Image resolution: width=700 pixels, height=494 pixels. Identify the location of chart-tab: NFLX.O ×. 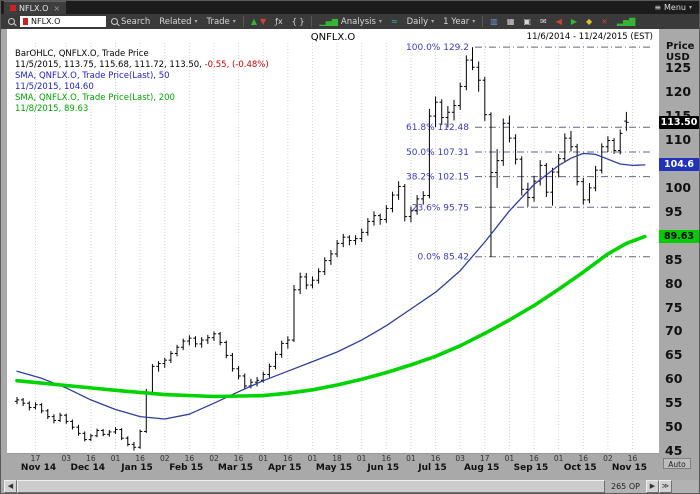
(35, 7).